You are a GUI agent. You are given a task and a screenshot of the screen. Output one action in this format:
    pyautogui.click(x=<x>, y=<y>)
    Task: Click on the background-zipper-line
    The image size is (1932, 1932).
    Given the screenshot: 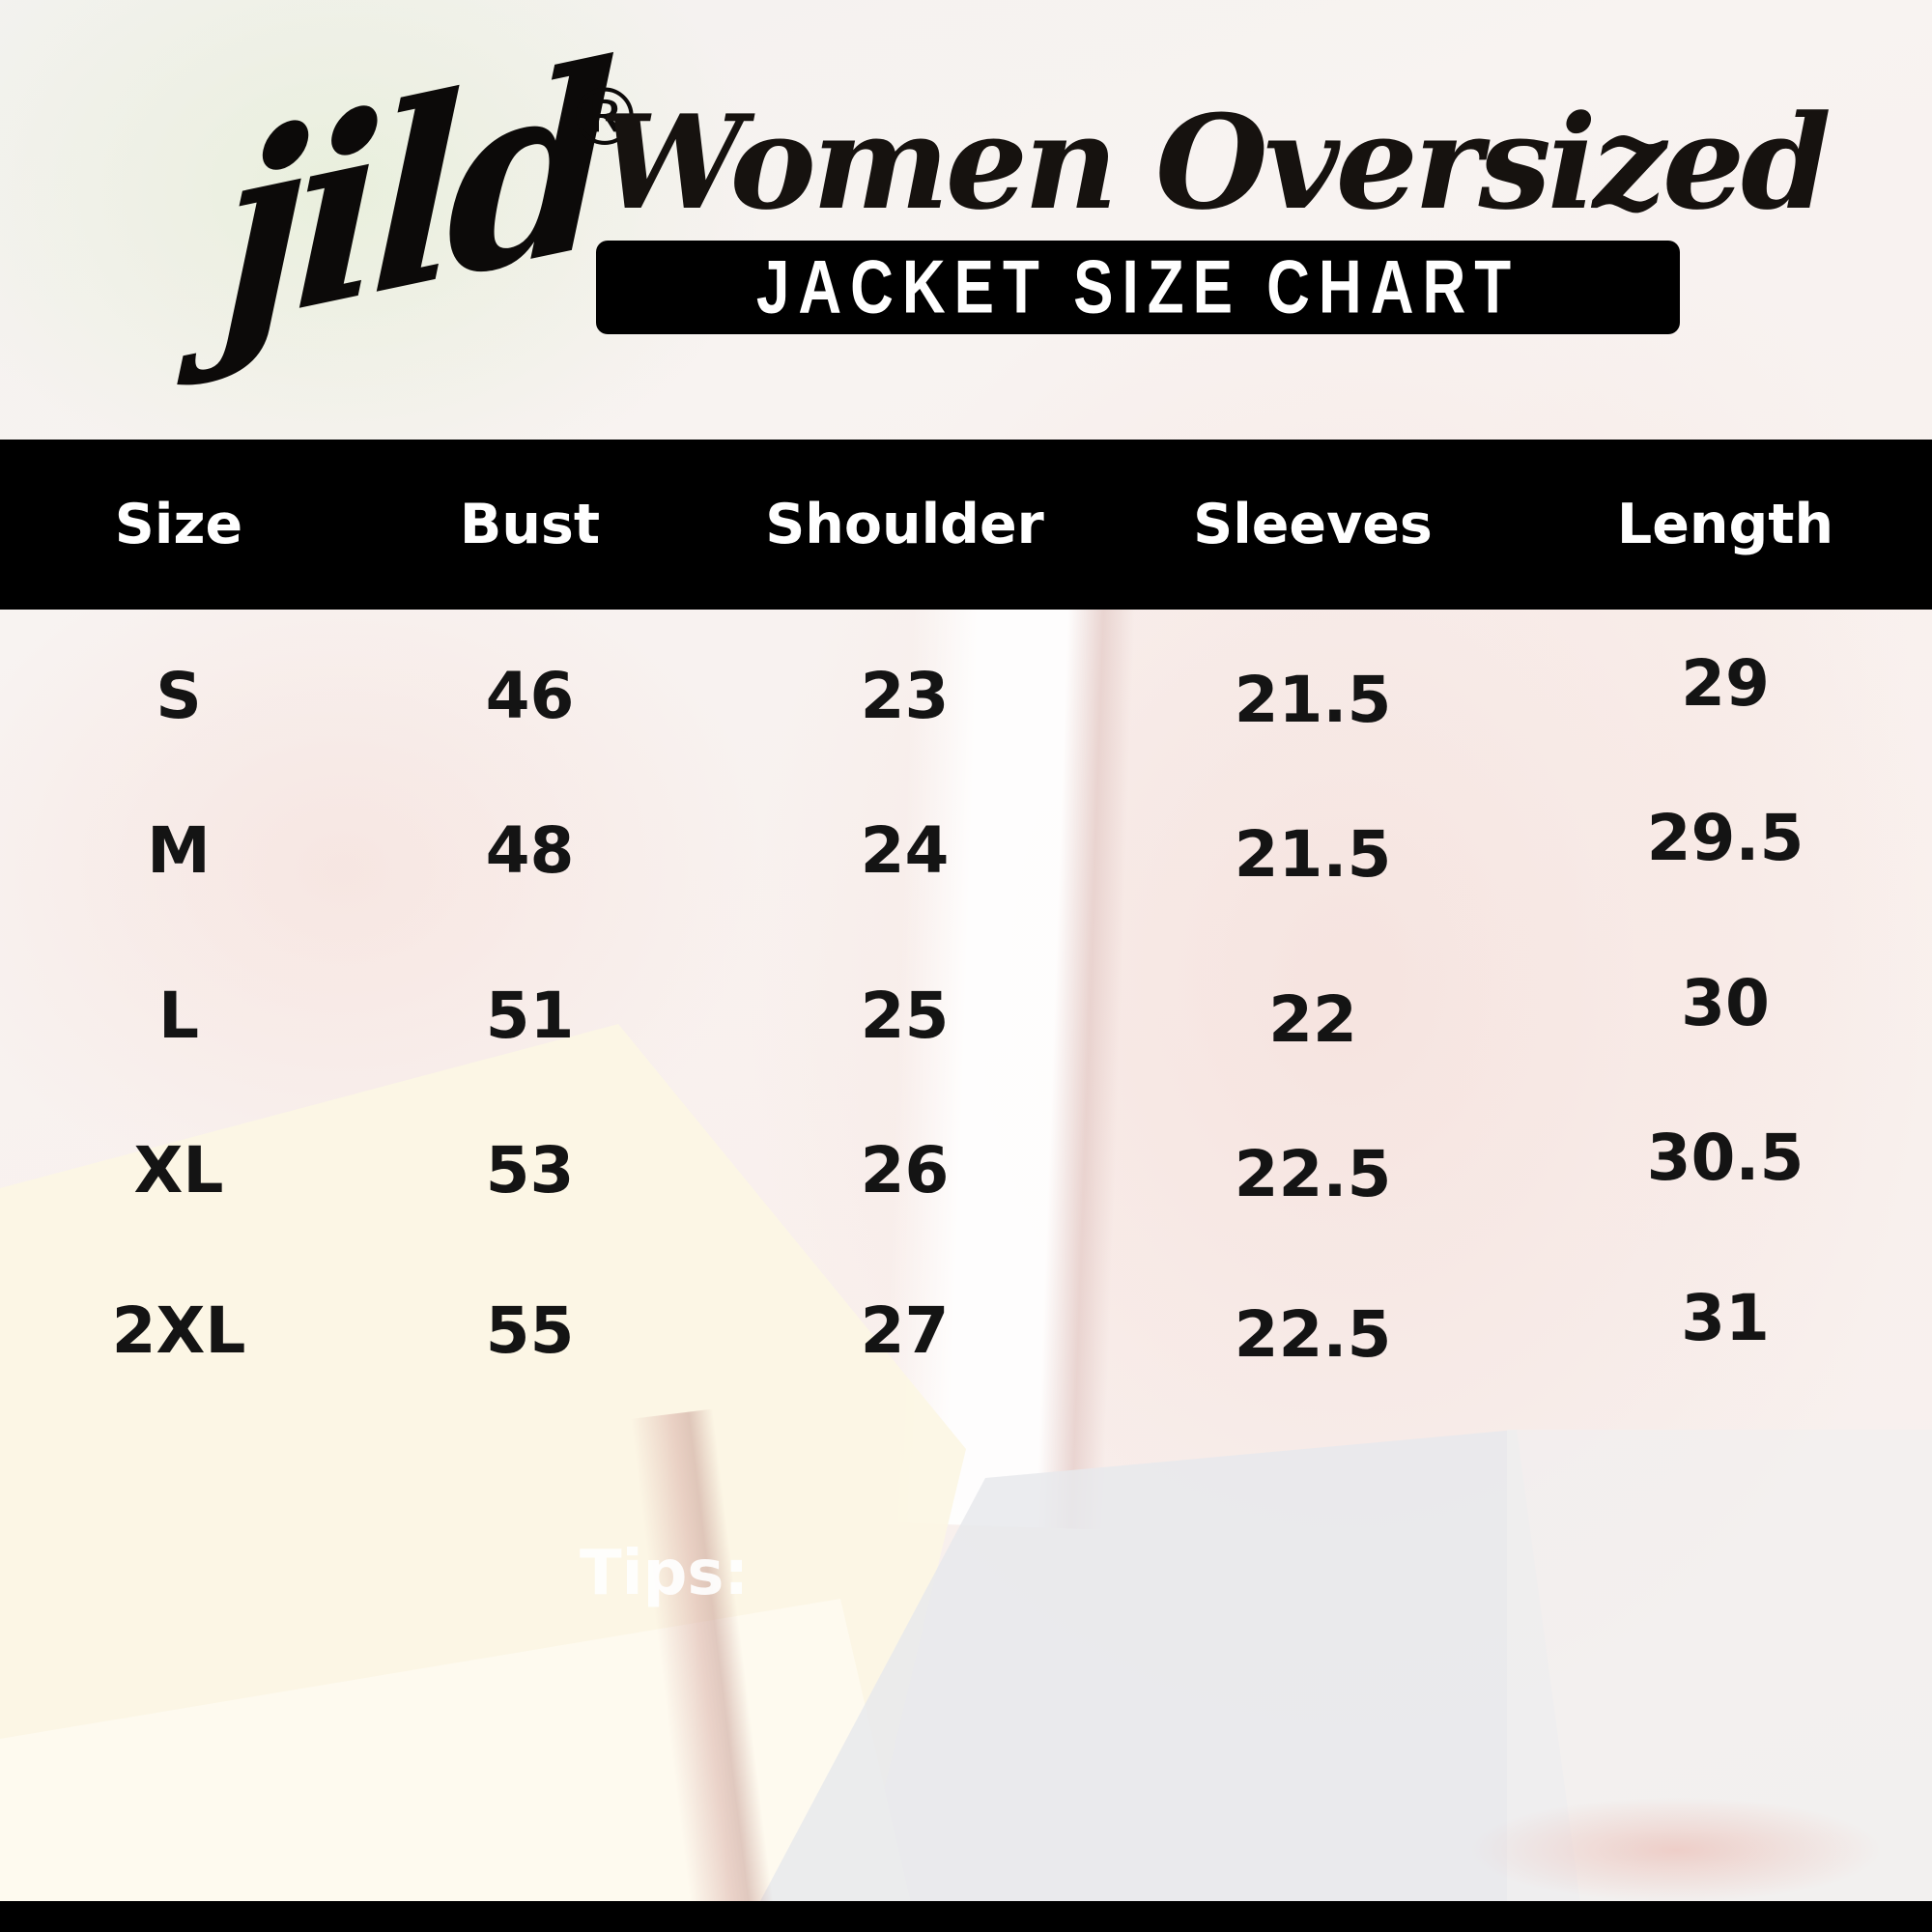 What is the action you would take?
    pyautogui.click(x=720, y=1669)
    